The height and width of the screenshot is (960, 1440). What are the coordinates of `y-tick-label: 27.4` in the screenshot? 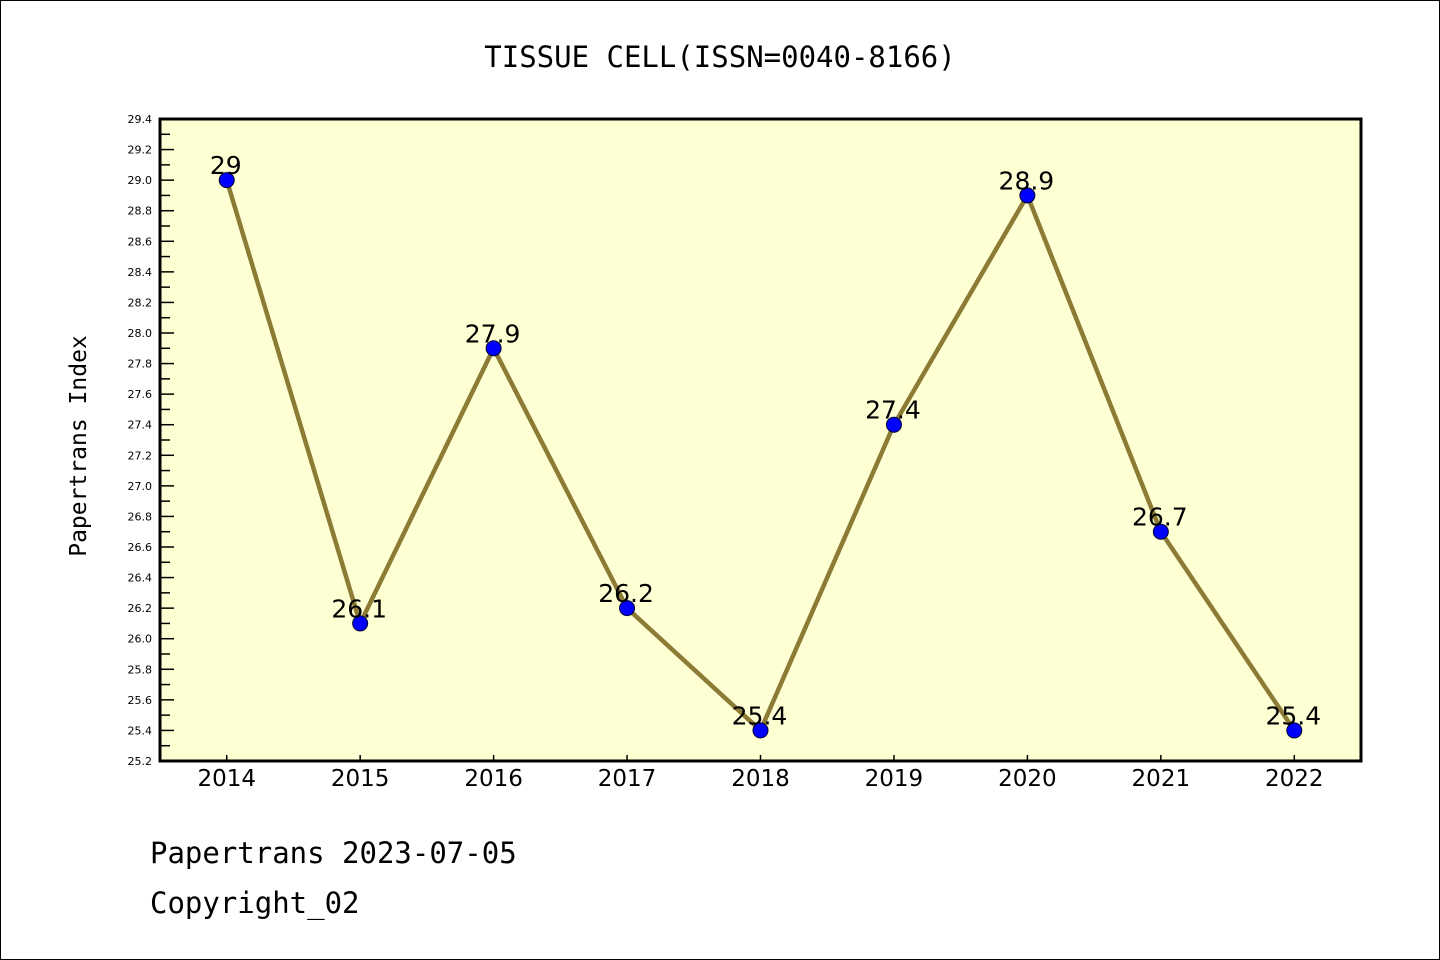 It's located at (140, 425).